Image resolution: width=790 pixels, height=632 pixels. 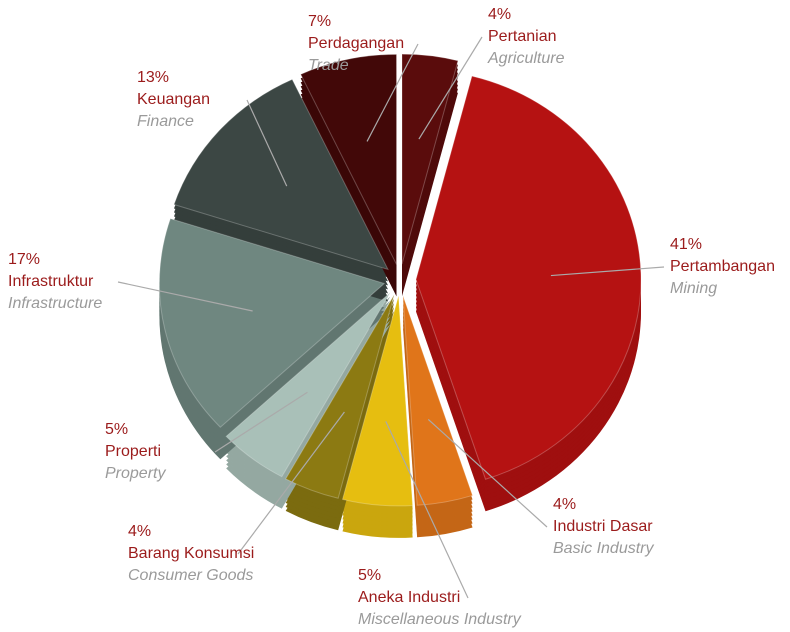 I want to click on category-label: Pertambangan, so click(x=722, y=266).